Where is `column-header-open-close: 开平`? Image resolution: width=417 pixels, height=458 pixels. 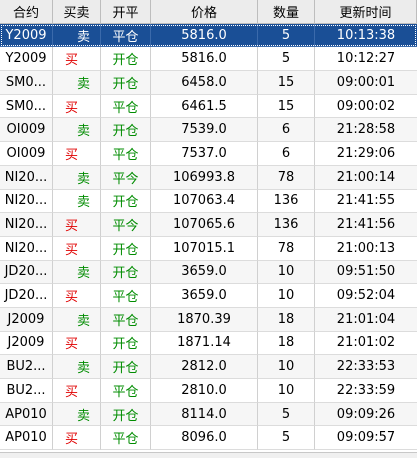
column-header-open-close: 开平 is located at coordinates (126, 12).